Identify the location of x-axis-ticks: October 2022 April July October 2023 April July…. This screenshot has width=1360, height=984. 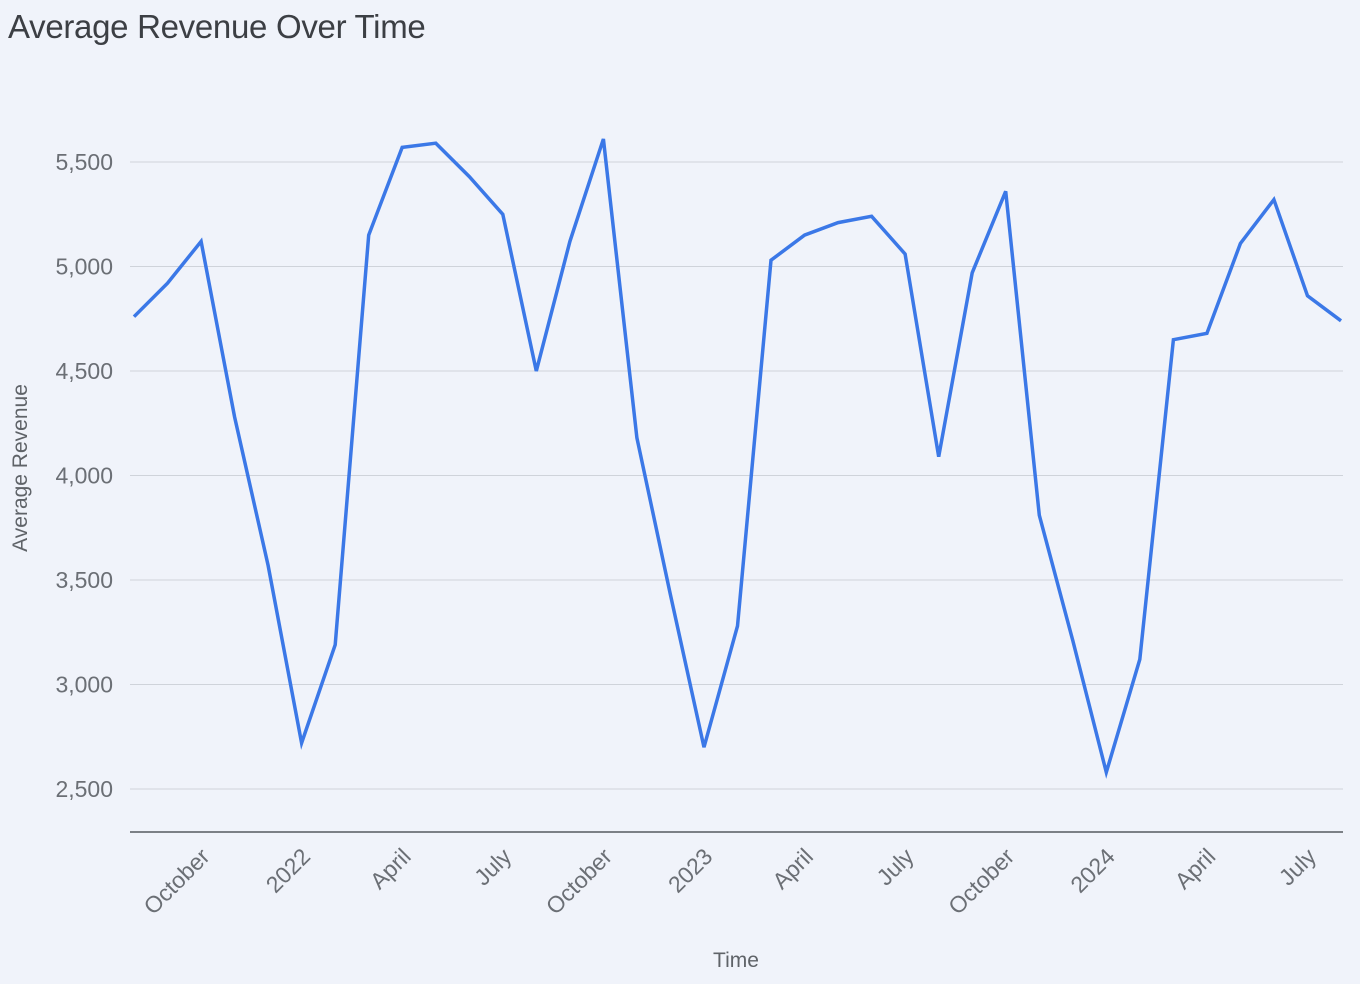
(729, 881).